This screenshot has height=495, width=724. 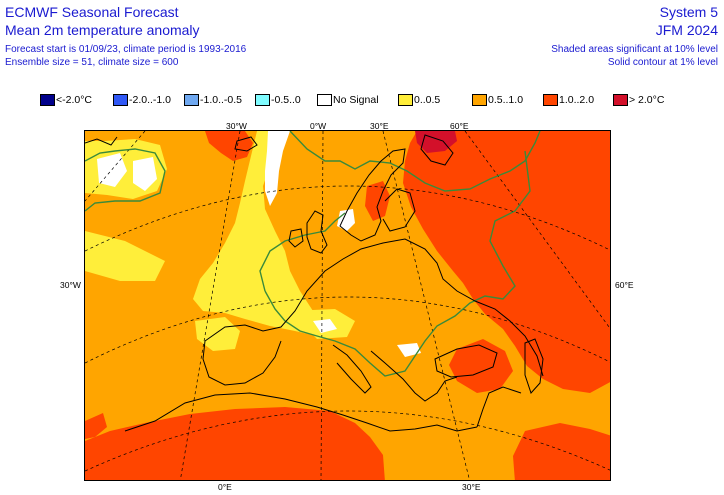 I want to click on anomaly-region-iberia-yellow, so click(x=217, y=334).